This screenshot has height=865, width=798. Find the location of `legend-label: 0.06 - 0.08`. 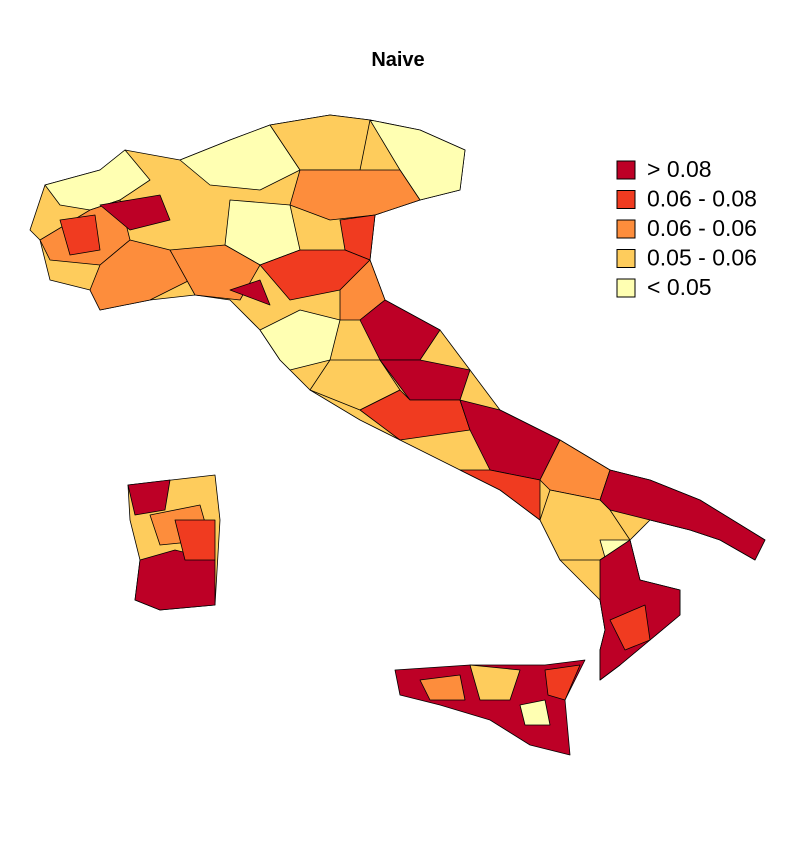

legend-label: 0.06 - 0.08 is located at coordinates (702, 199).